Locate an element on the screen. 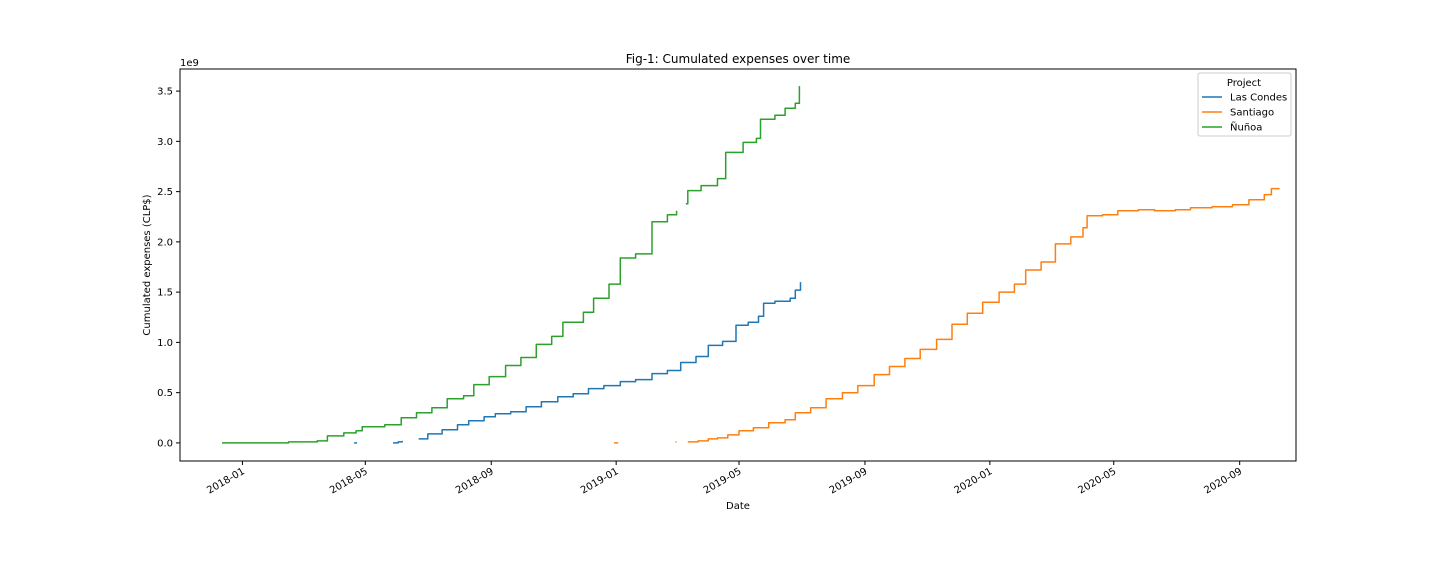  y-tick-label: 0.0 is located at coordinates (165, 443).